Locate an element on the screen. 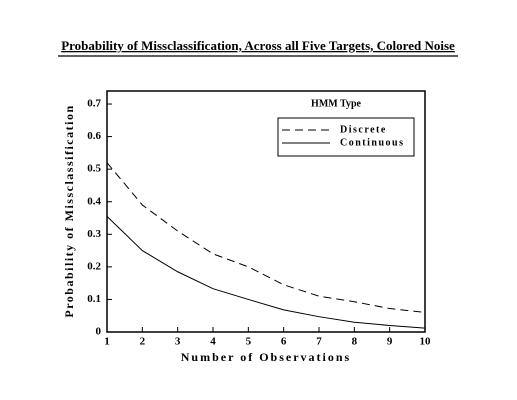 This screenshot has height=400, width=517. x-tick-label: 5 is located at coordinates (249, 342).